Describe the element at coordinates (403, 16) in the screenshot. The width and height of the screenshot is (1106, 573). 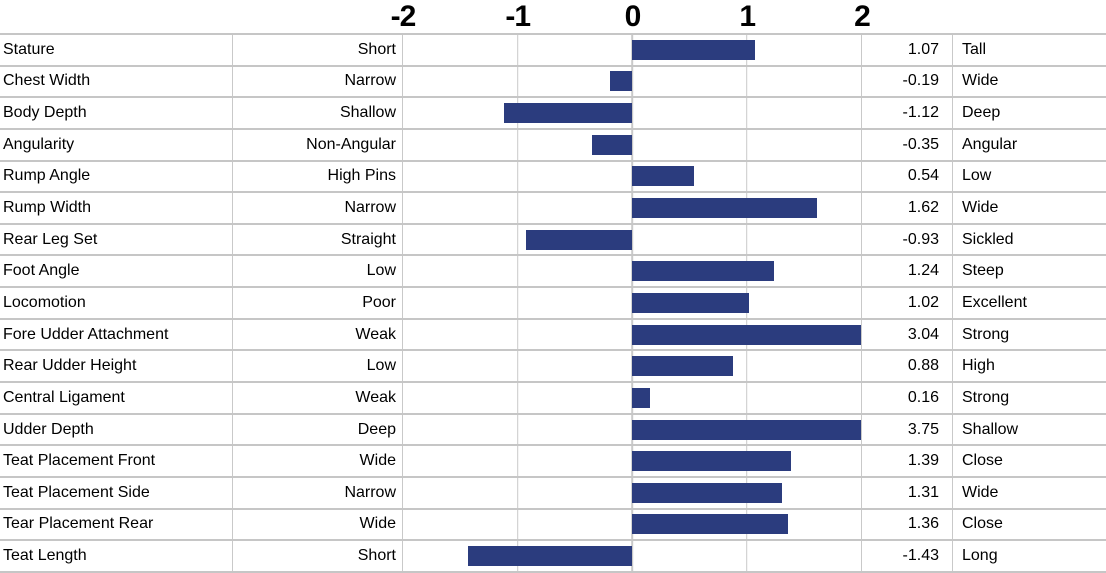
I see `axis-tick-label: -2` at that location.